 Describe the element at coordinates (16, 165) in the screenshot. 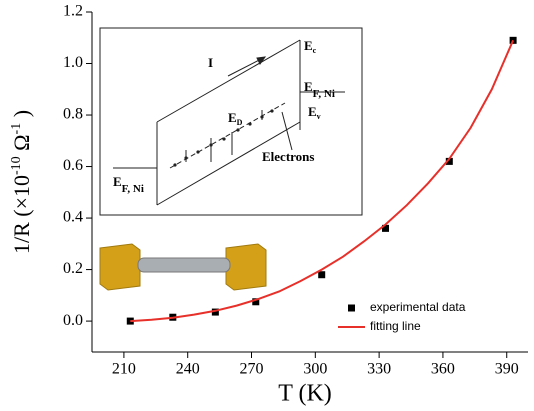

I see `y-axis-label-part: -10` at that location.